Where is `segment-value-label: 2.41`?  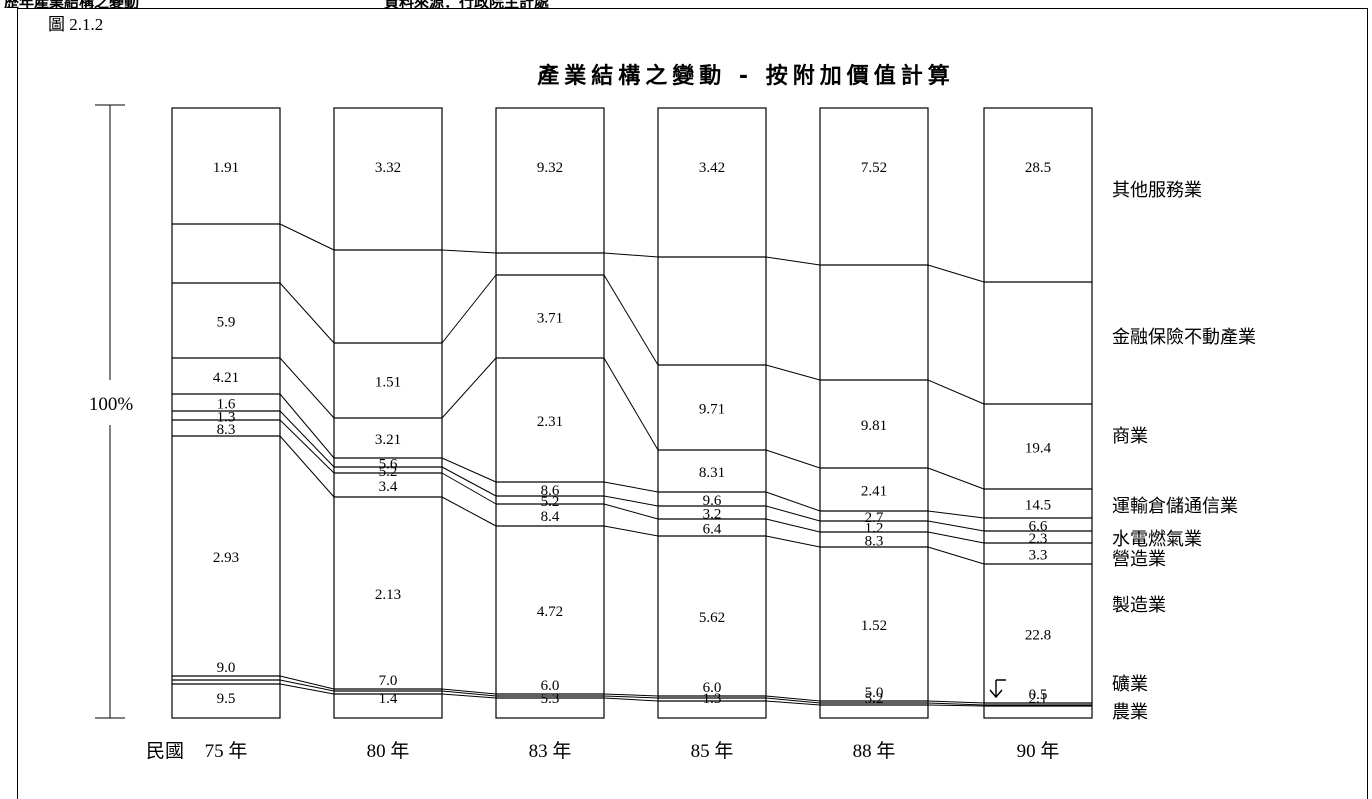 segment-value-label: 2.41 is located at coordinates (874, 492).